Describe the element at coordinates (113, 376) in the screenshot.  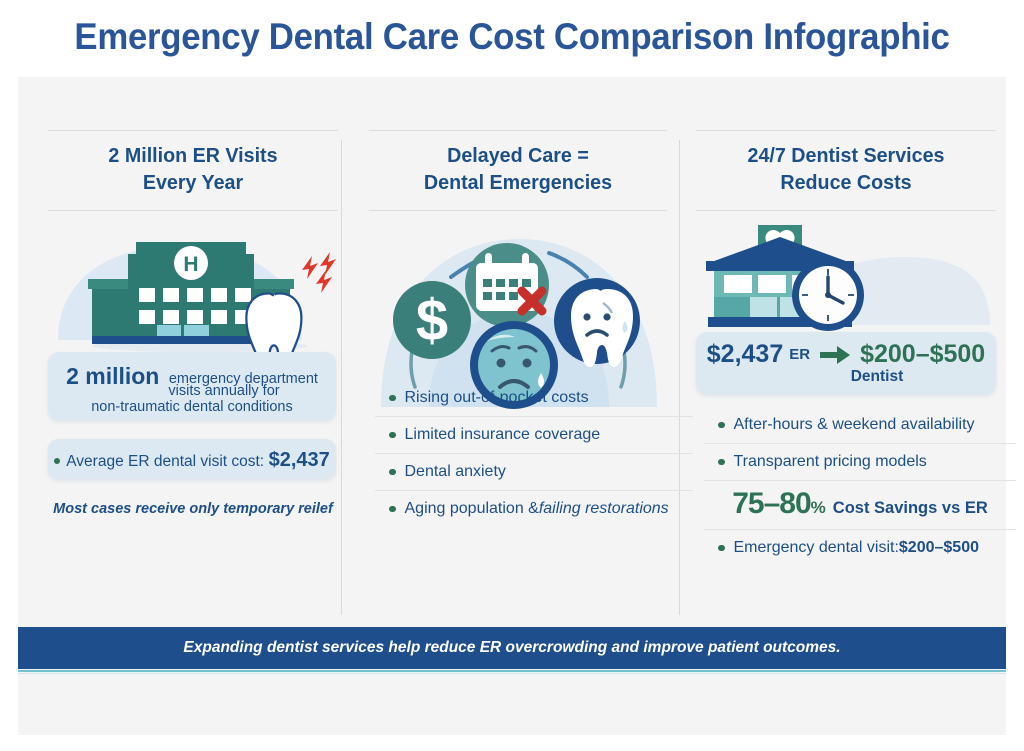
I see `stat-value: 2 million` at that location.